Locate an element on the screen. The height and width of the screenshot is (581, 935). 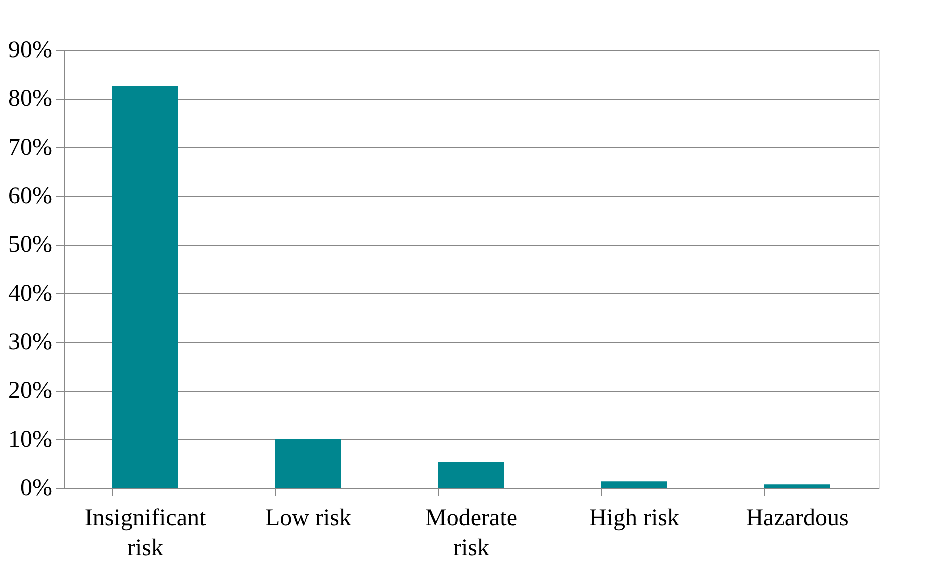
y-tick-label: 40% is located at coordinates (30, 293).